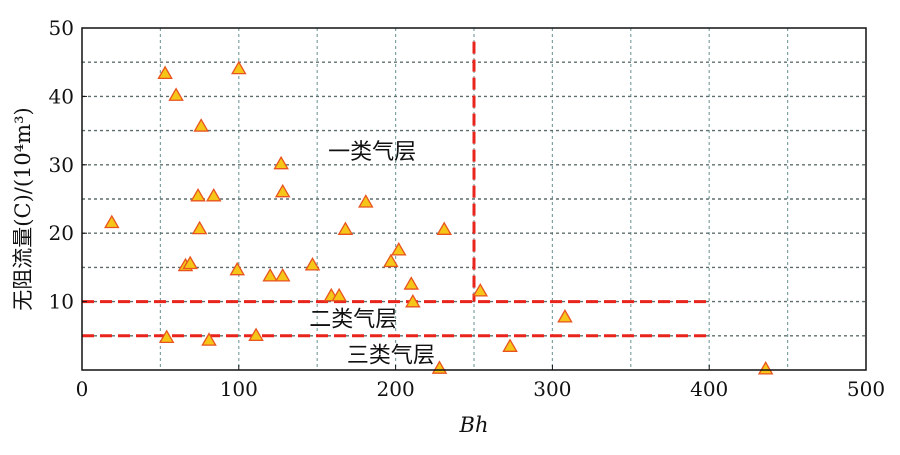 This screenshot has height=455, width=900. Describe the element at coordinates (61, 302) in the screenshot. I see `y-tick-label: 10` at that location.